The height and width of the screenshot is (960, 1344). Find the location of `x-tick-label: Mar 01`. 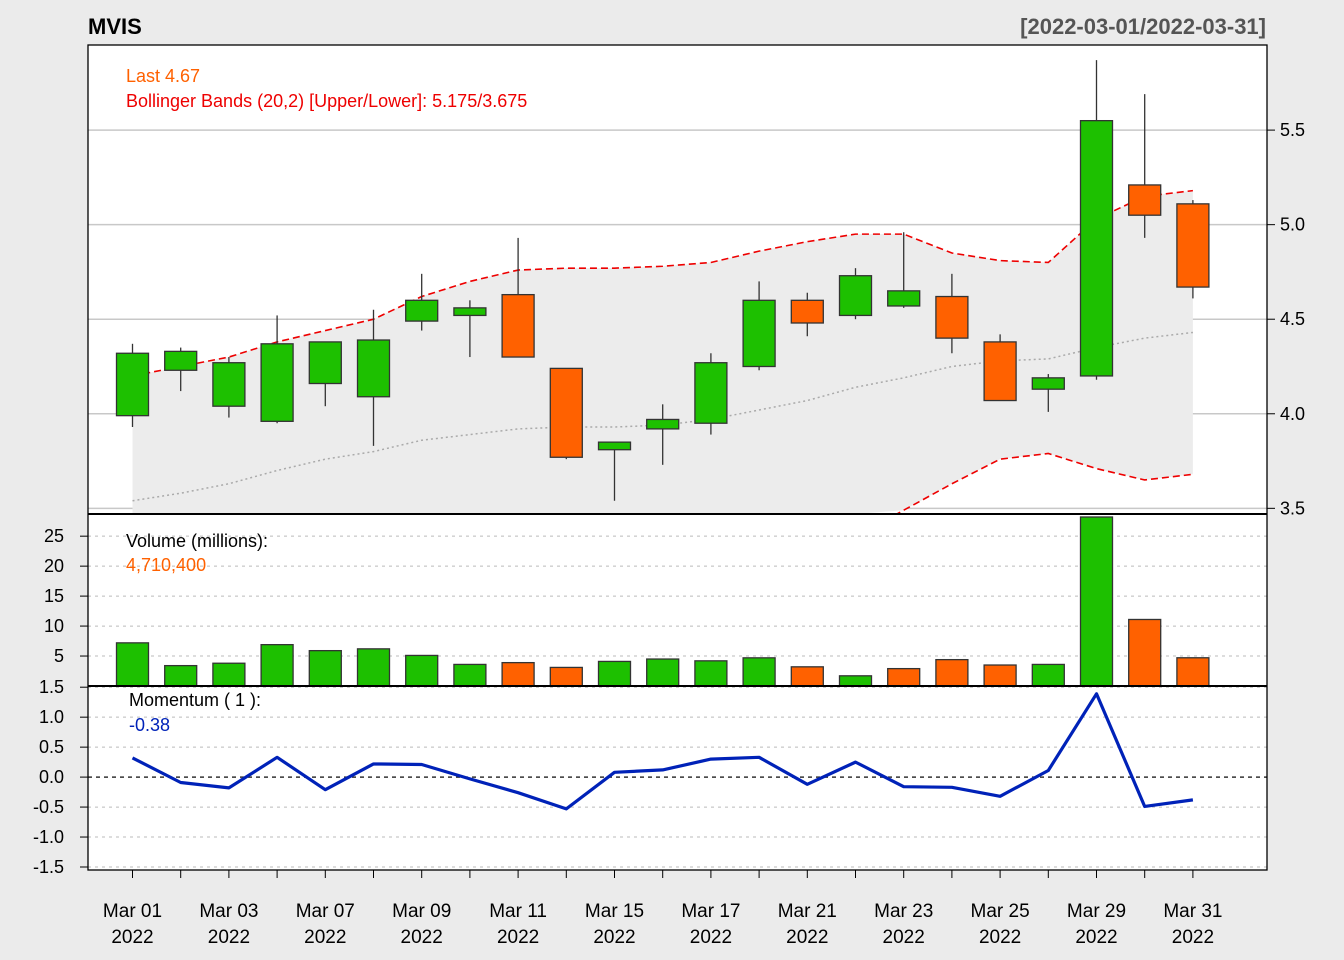

x-tick-label: Mar 01 is located at coordinates (132, 911).